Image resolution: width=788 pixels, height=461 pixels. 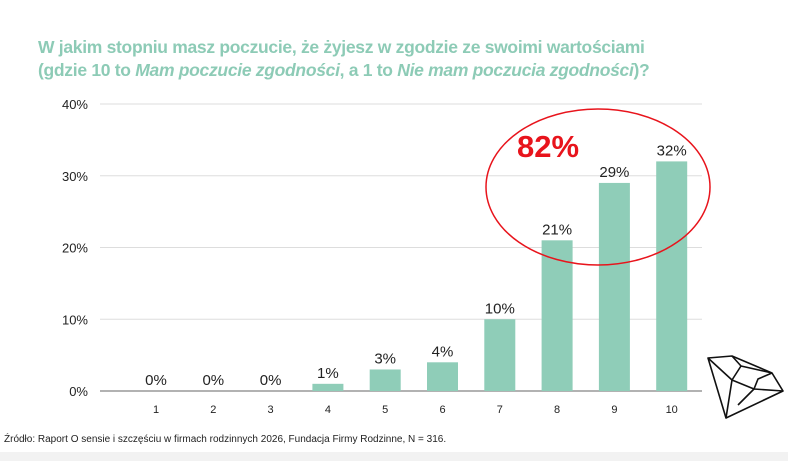 I want to click on y-tick-label: 30%, so click(x=75, y=176).